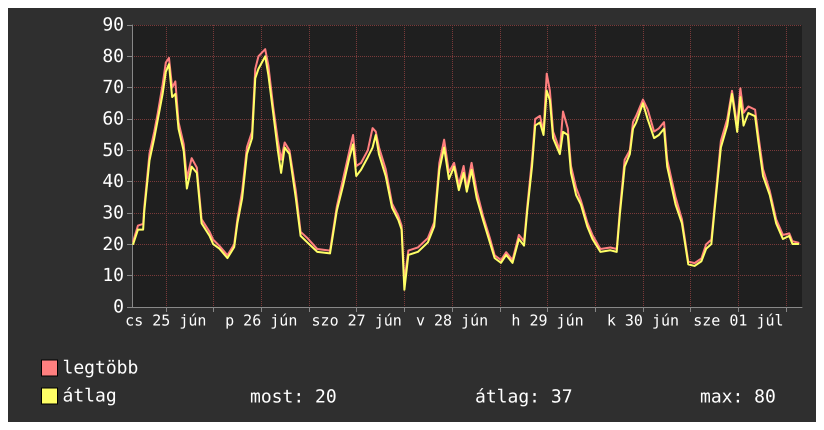 The height and width of the screenshot is (430, 824). What do you see at coordinates (100, 368) in the screenshot?
I see `legend-label: legtöbb` at bounding box center [100, 368].